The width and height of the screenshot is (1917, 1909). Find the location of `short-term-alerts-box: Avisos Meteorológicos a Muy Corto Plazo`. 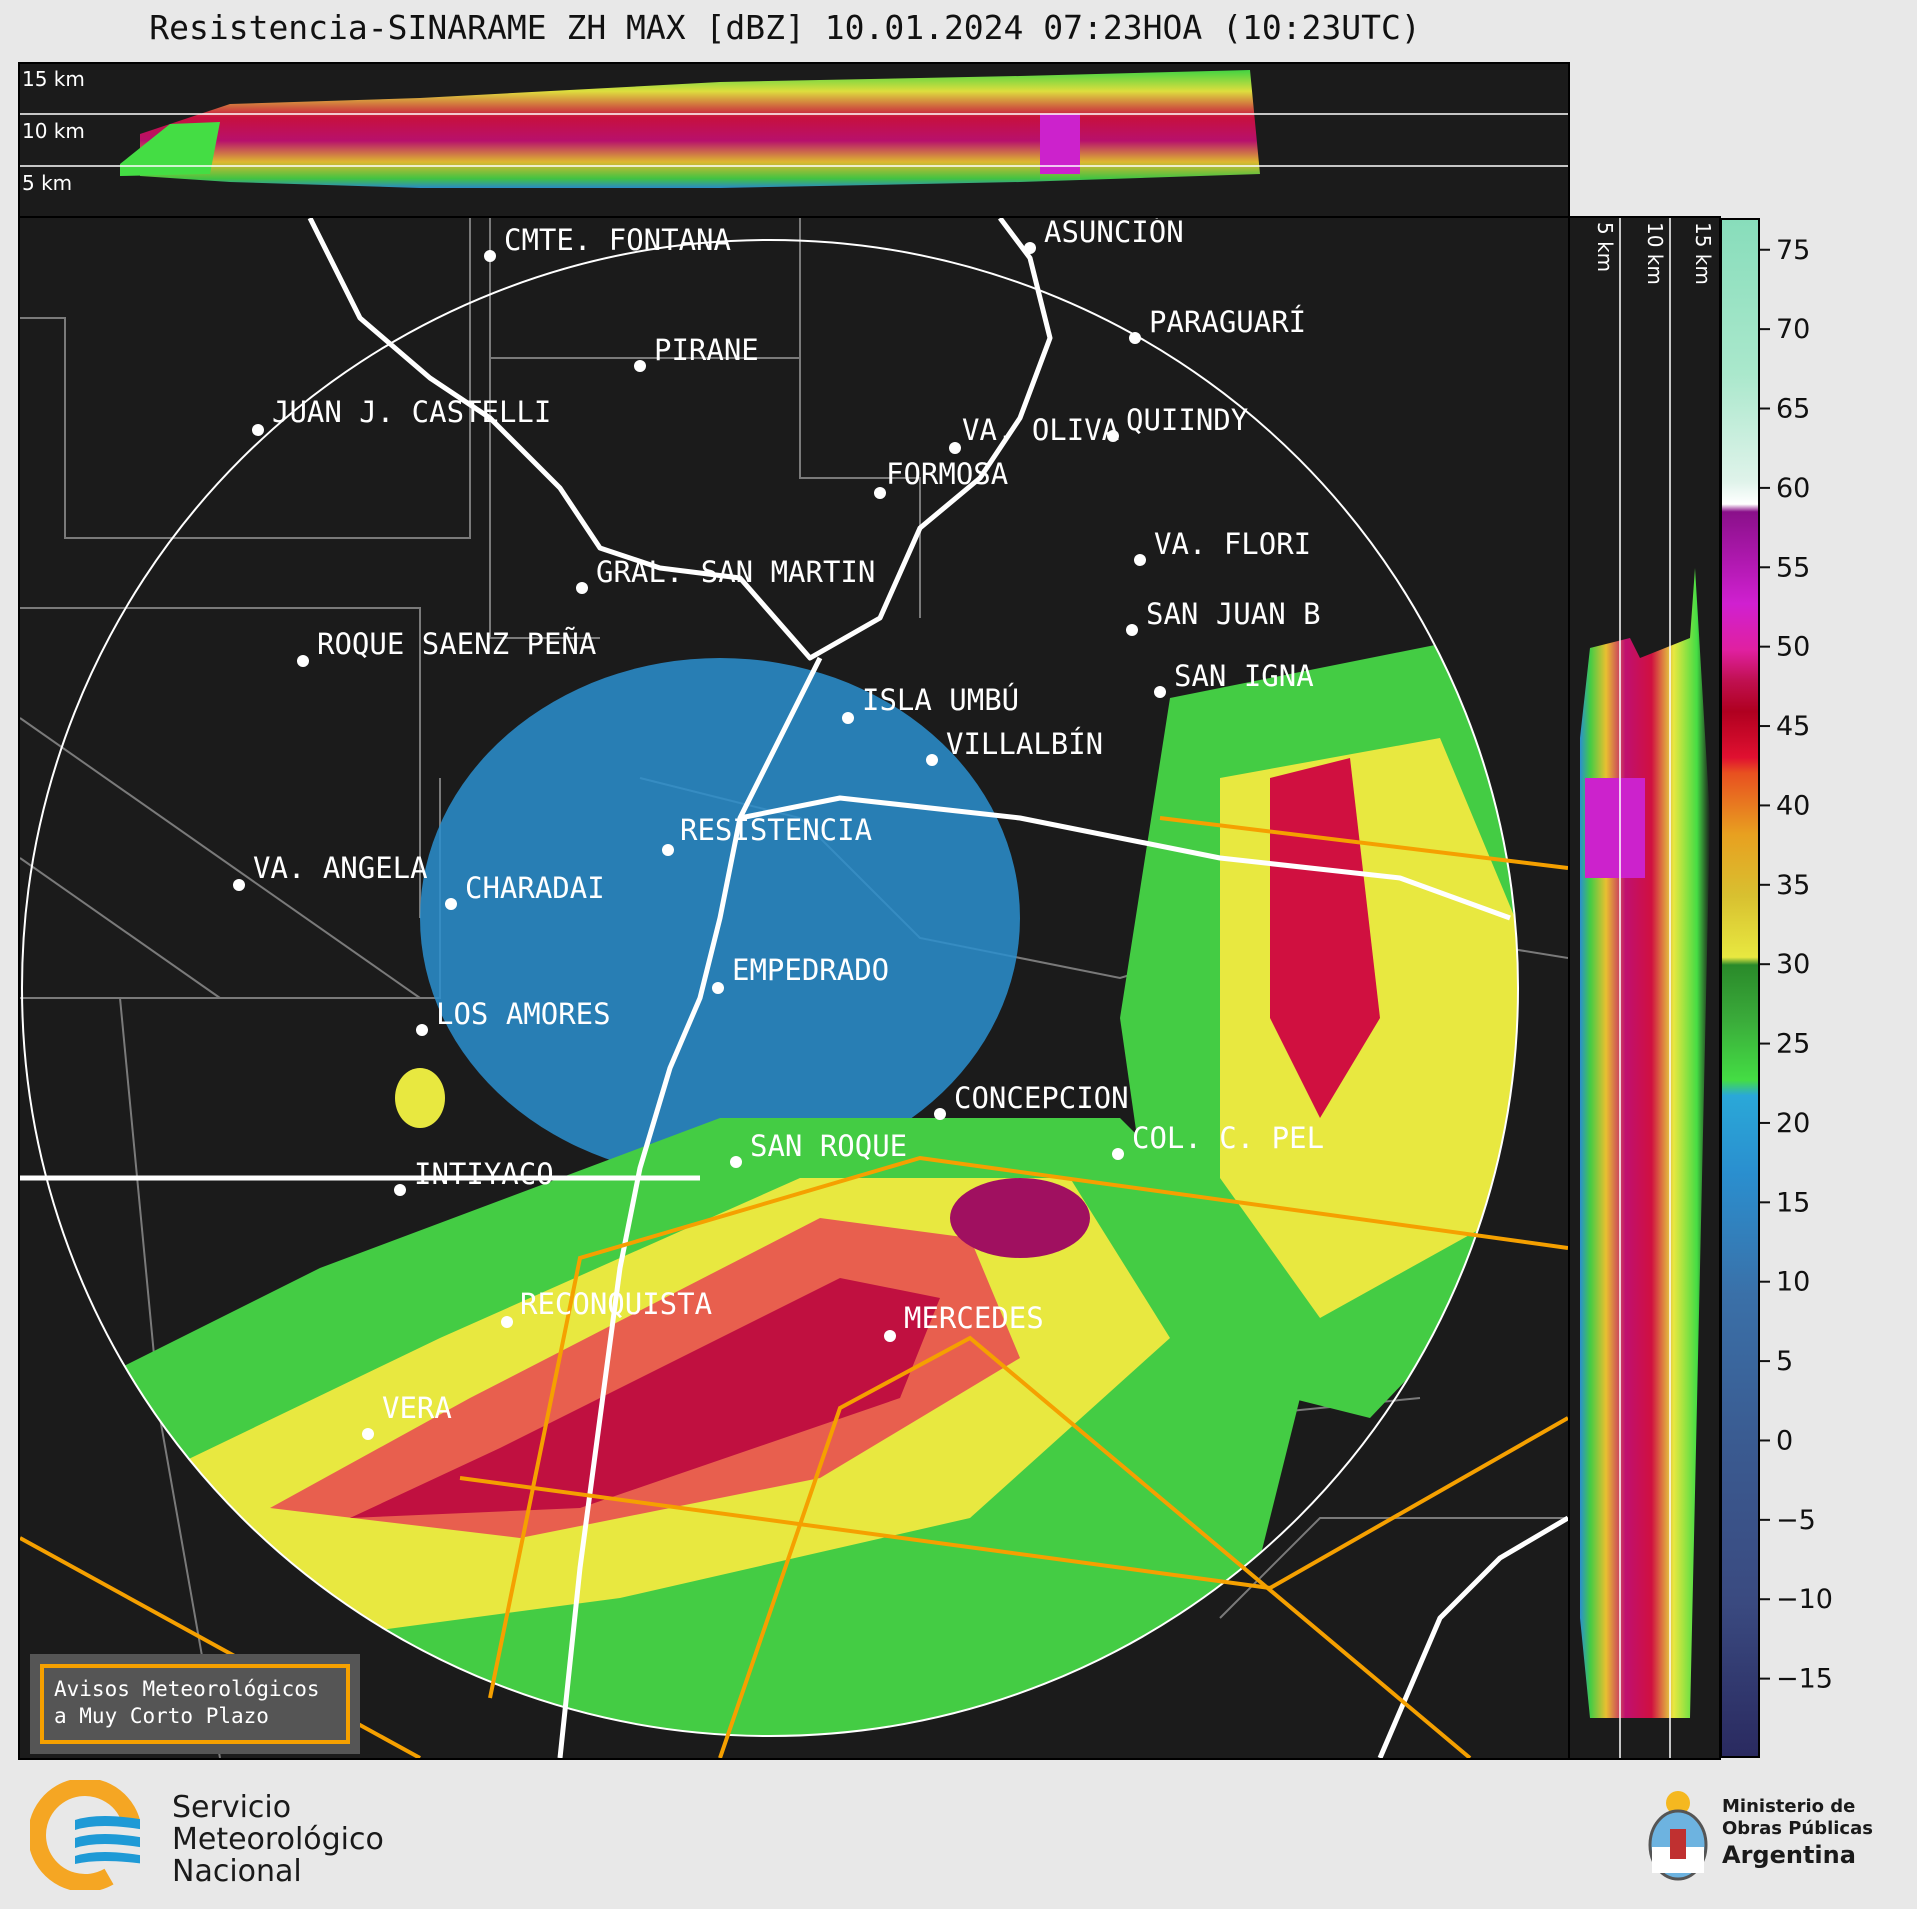

short-term-alerts-box: Avisos Meteorológicos a Muy Corto Plazo is located at coordinates (195, 1704).